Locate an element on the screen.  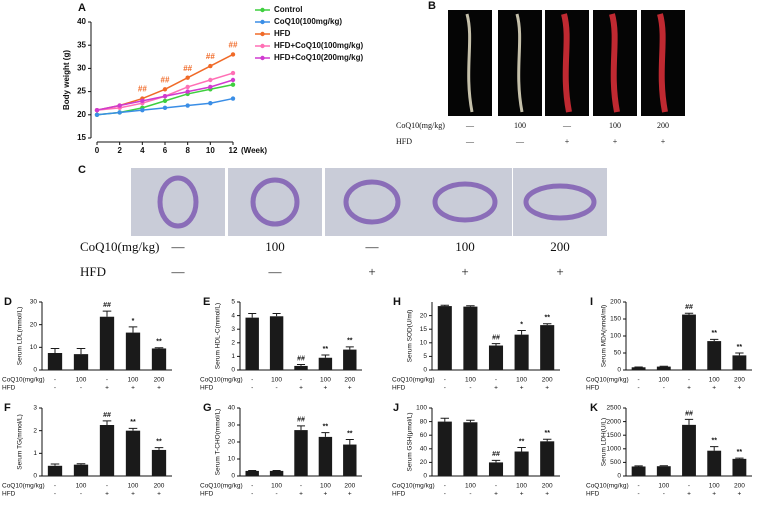
y-tick-label: 4 is located at coordinates (233, 315).